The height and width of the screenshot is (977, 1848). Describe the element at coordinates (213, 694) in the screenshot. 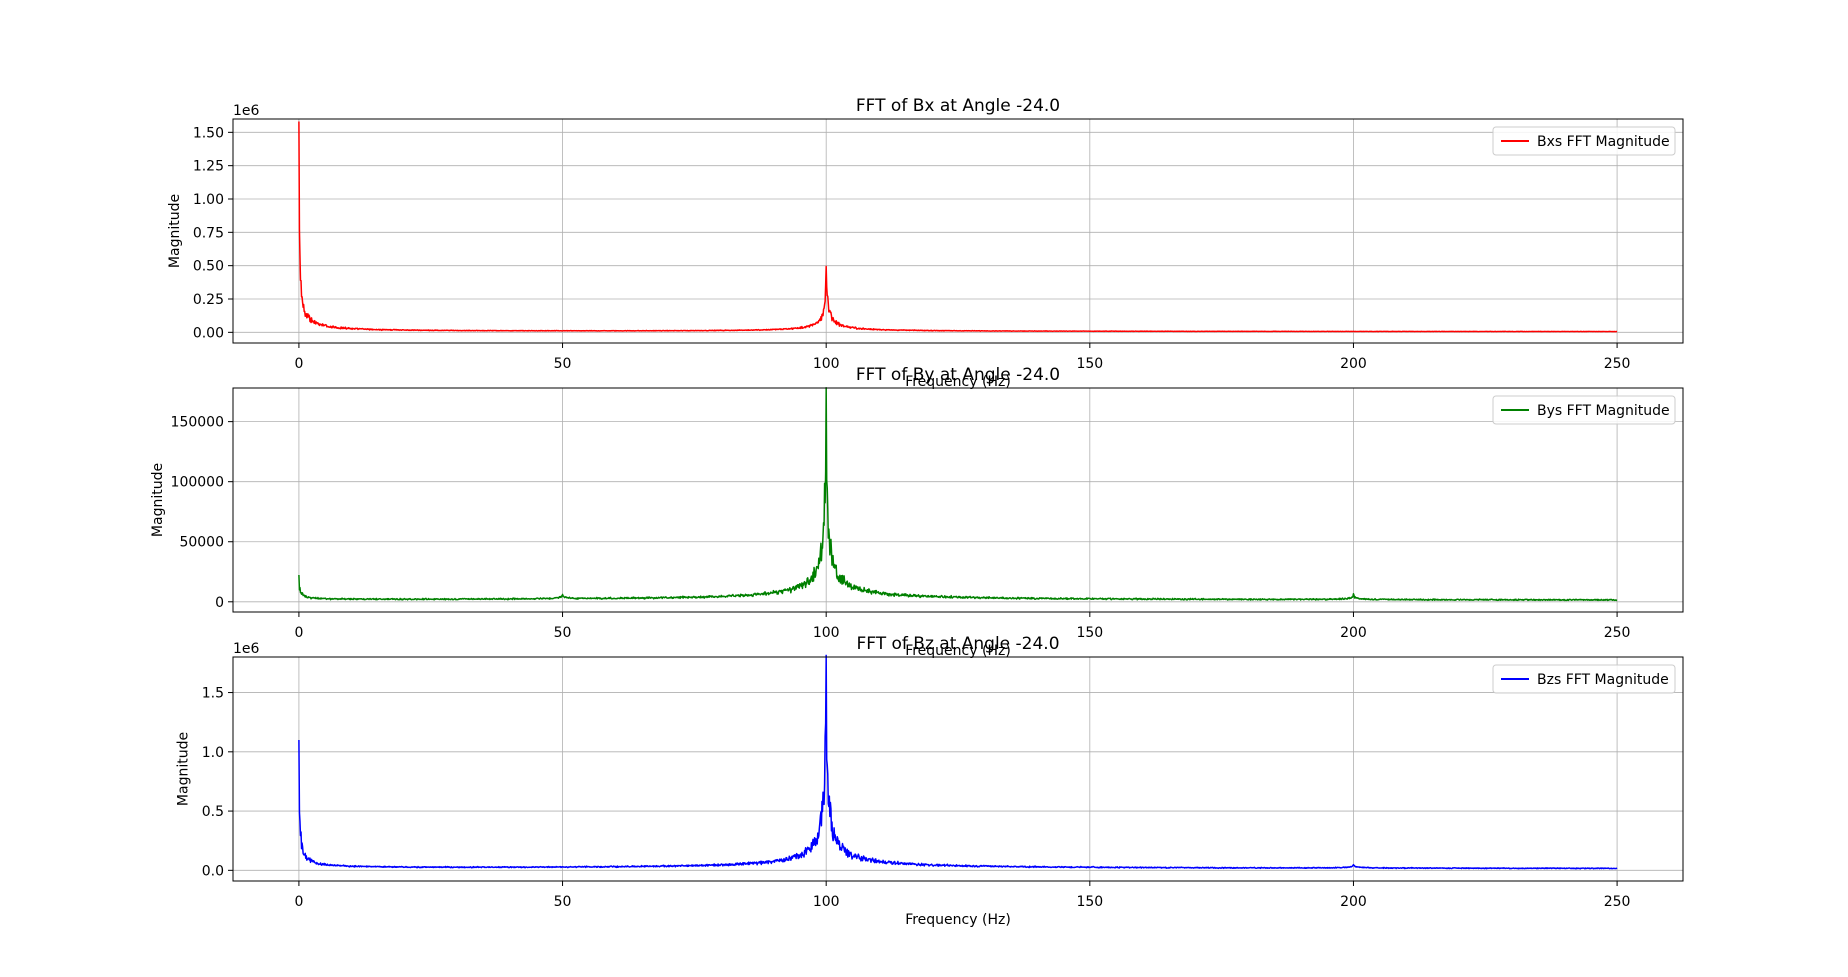

I see `y-tick-label: 1.5` at that location.